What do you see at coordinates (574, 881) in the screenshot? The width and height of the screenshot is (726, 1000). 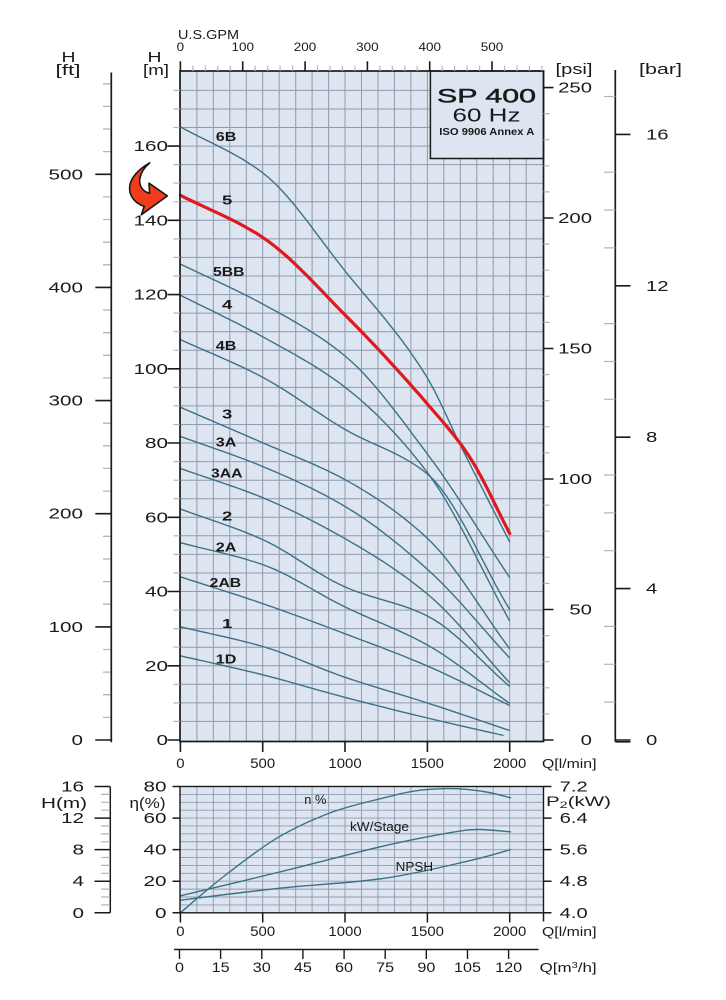 I see `svg-text: 4.8` at bounding box center [574, 881].